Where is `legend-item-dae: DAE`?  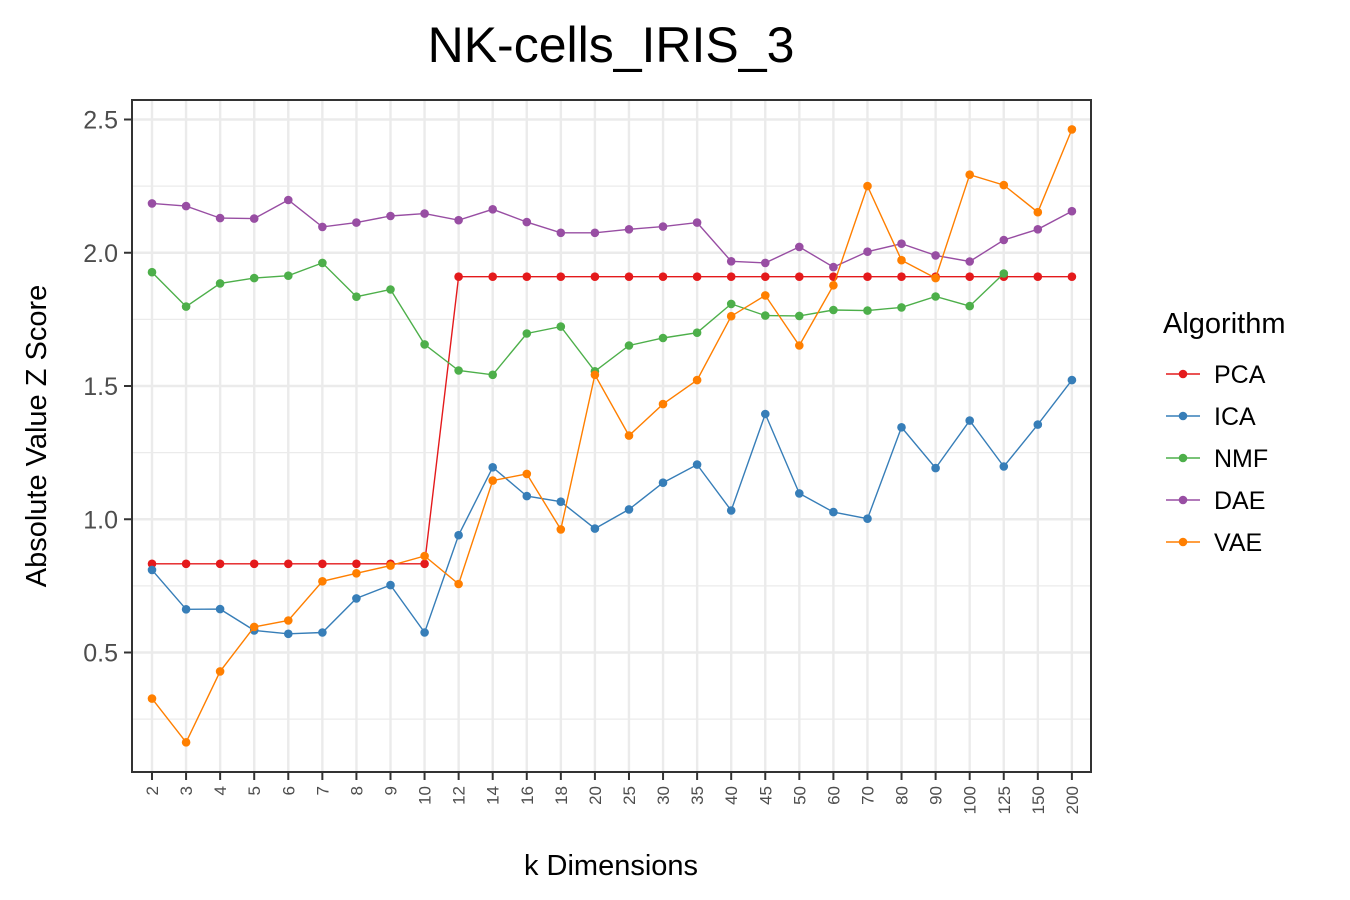
legend-item-dae: DAE is located at coordinates (1215, 501).